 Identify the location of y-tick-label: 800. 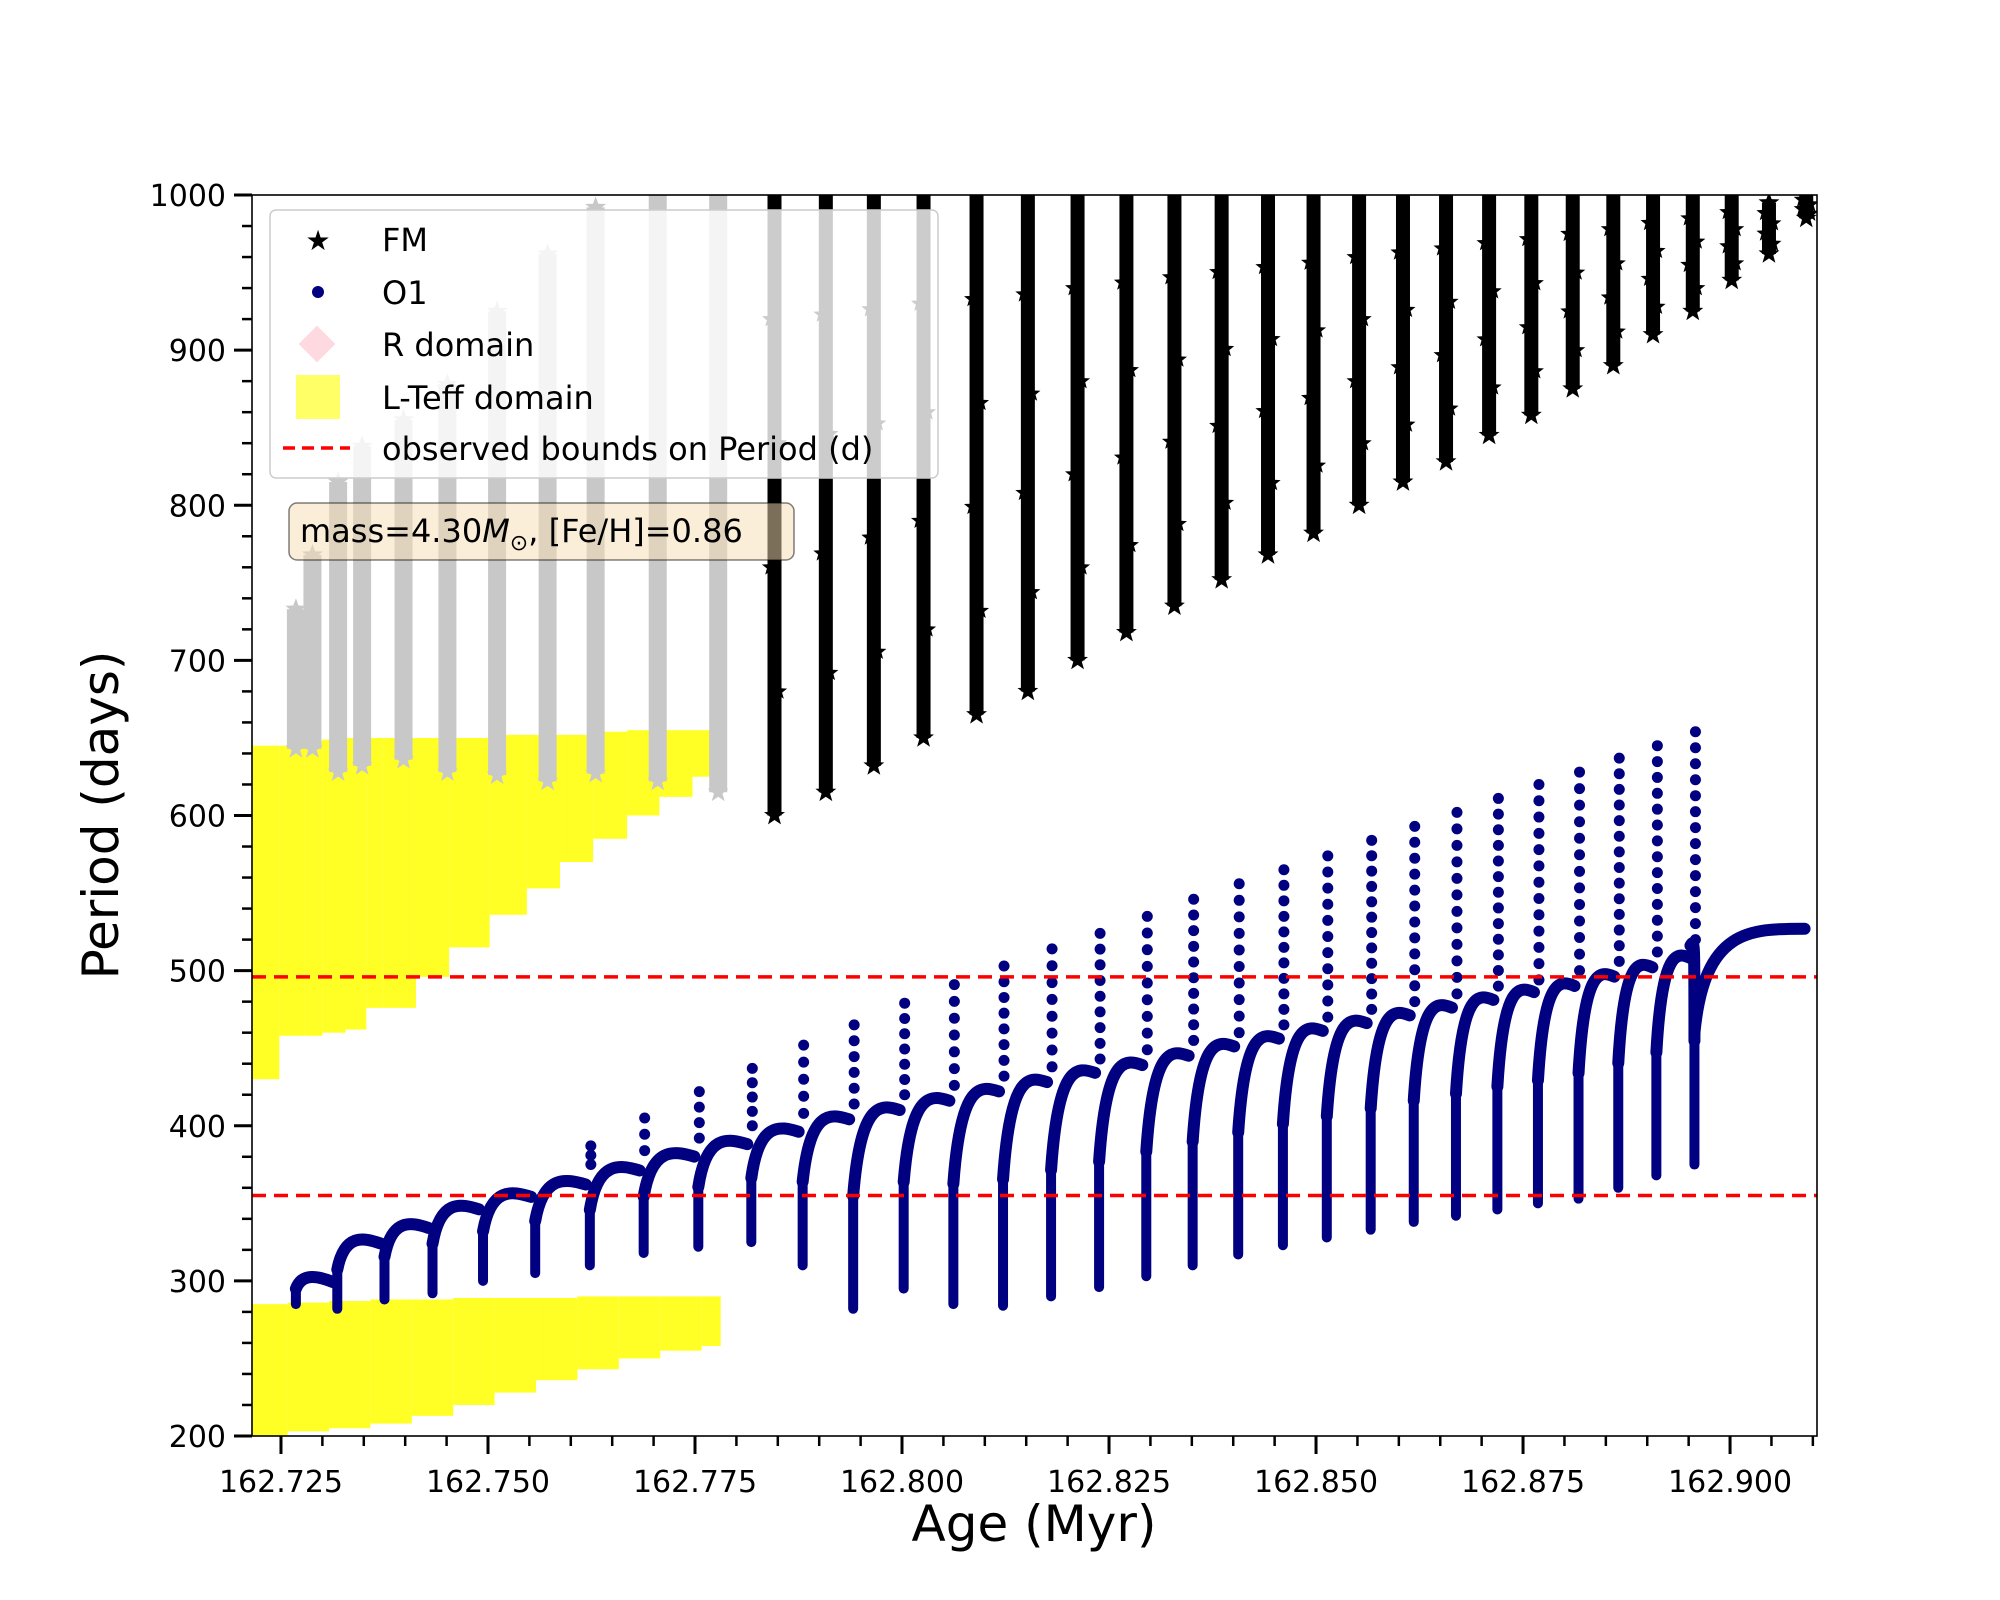
(197, 506).